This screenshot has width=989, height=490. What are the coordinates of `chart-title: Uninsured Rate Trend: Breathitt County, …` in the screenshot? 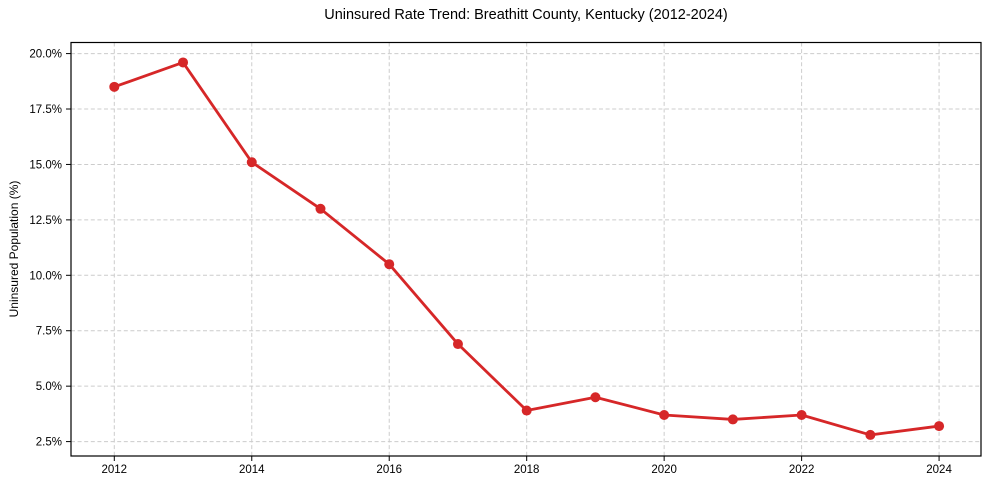 It's located at (526, 15).